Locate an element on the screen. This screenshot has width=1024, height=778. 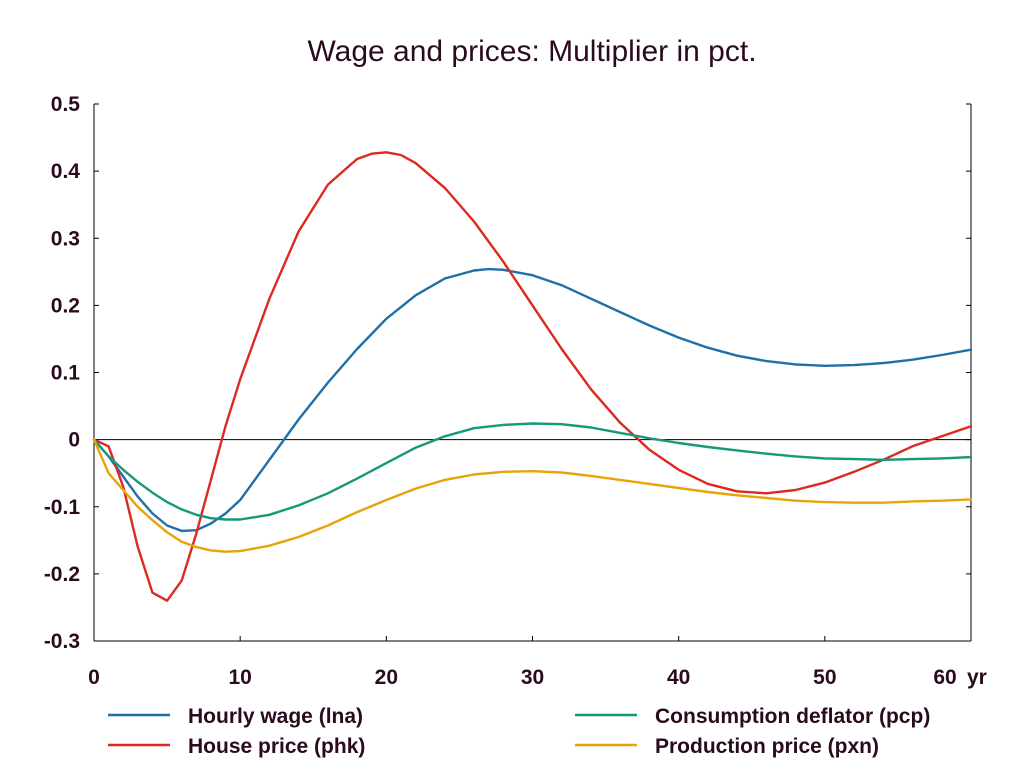
x-tick-label: 50 is located at coordinates (824, 677).